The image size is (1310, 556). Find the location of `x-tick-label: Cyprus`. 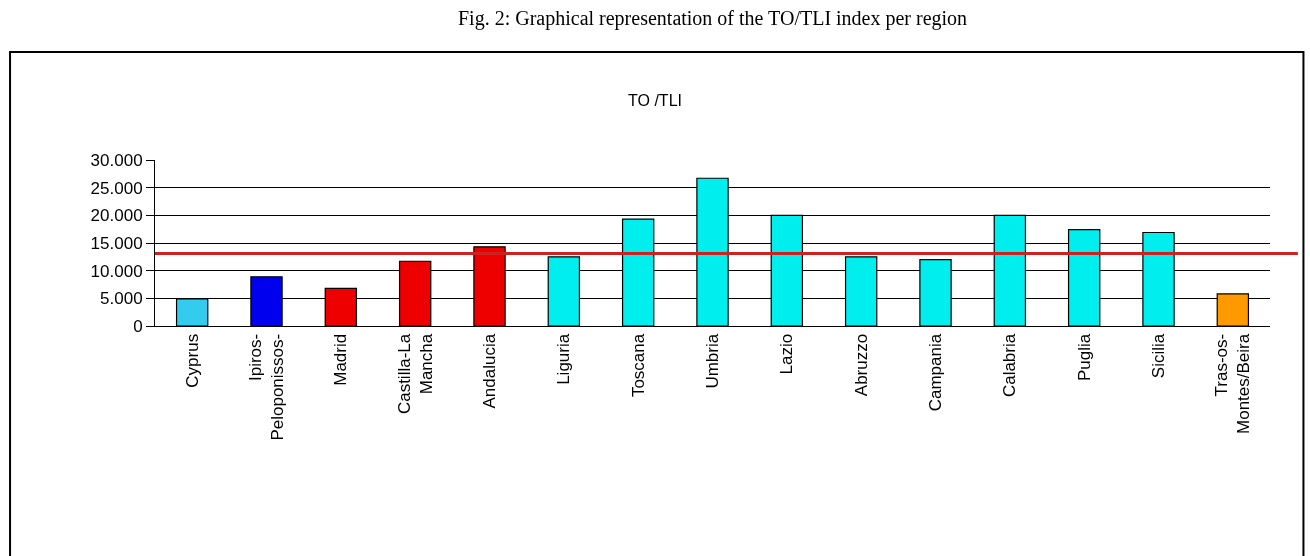

x-tick-label: Cyprus is located at coordinates (192, 360).